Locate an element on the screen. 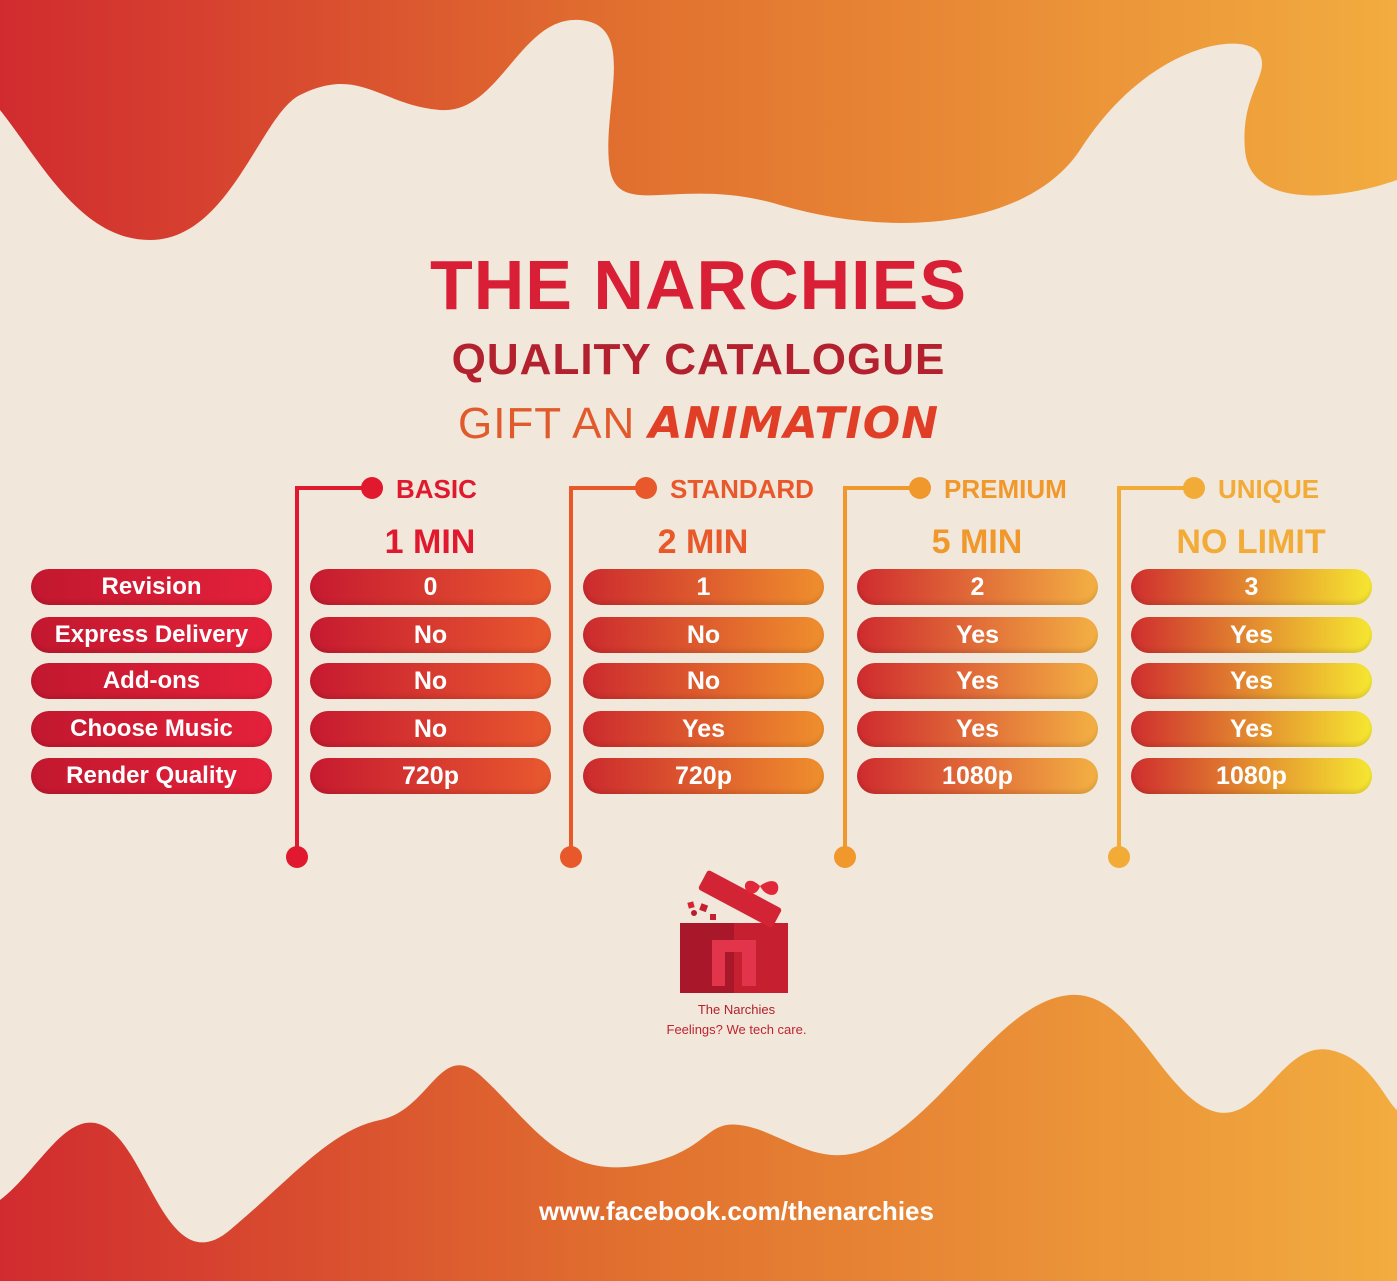  tier-name-basic: BASIC is located at coordinates (436, 489).